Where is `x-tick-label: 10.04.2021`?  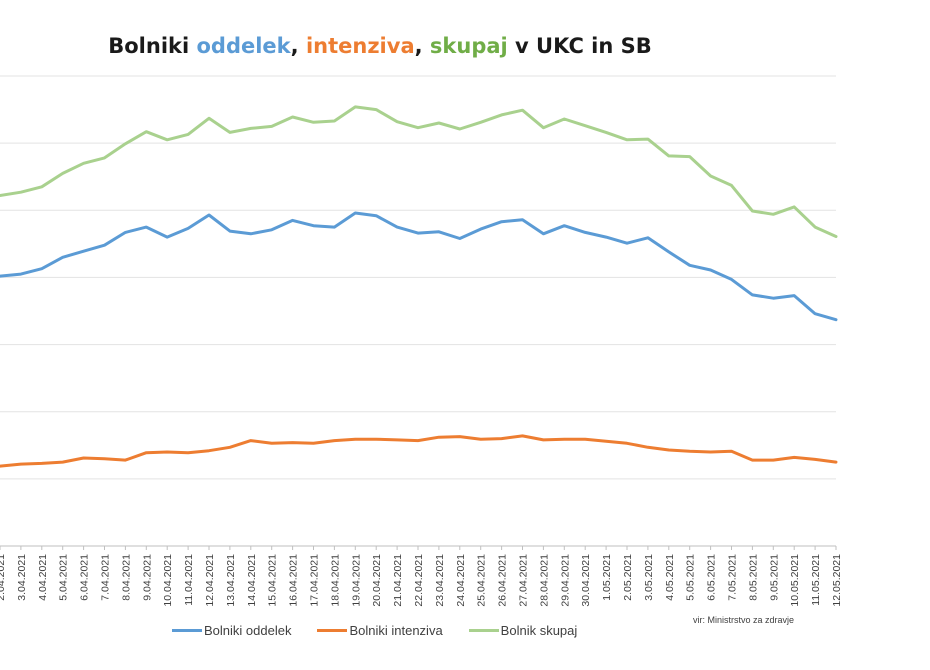
x-tick-label: 10.04.2021 is located at coordinates (168, 580).